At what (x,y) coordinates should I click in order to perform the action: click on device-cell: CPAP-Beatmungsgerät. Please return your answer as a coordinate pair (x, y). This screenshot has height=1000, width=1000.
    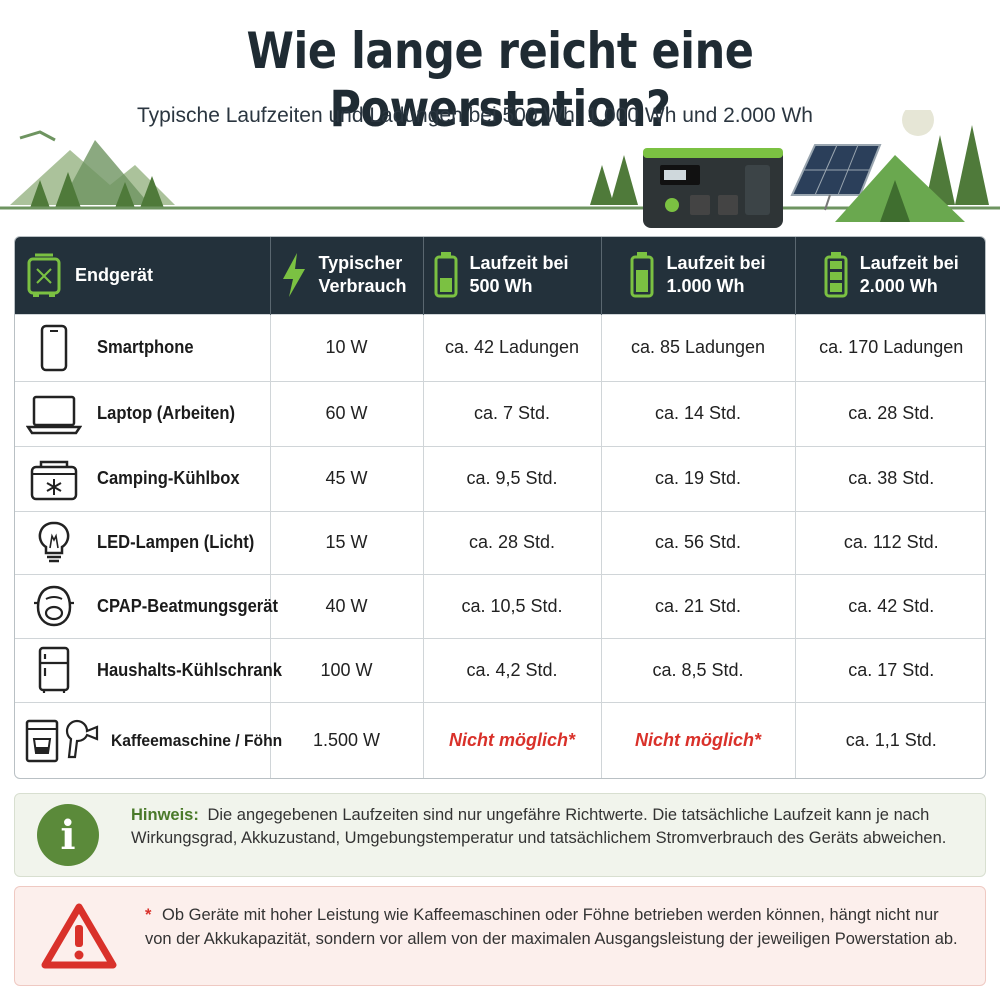
    Looking at the image, I should click on (146, 605).